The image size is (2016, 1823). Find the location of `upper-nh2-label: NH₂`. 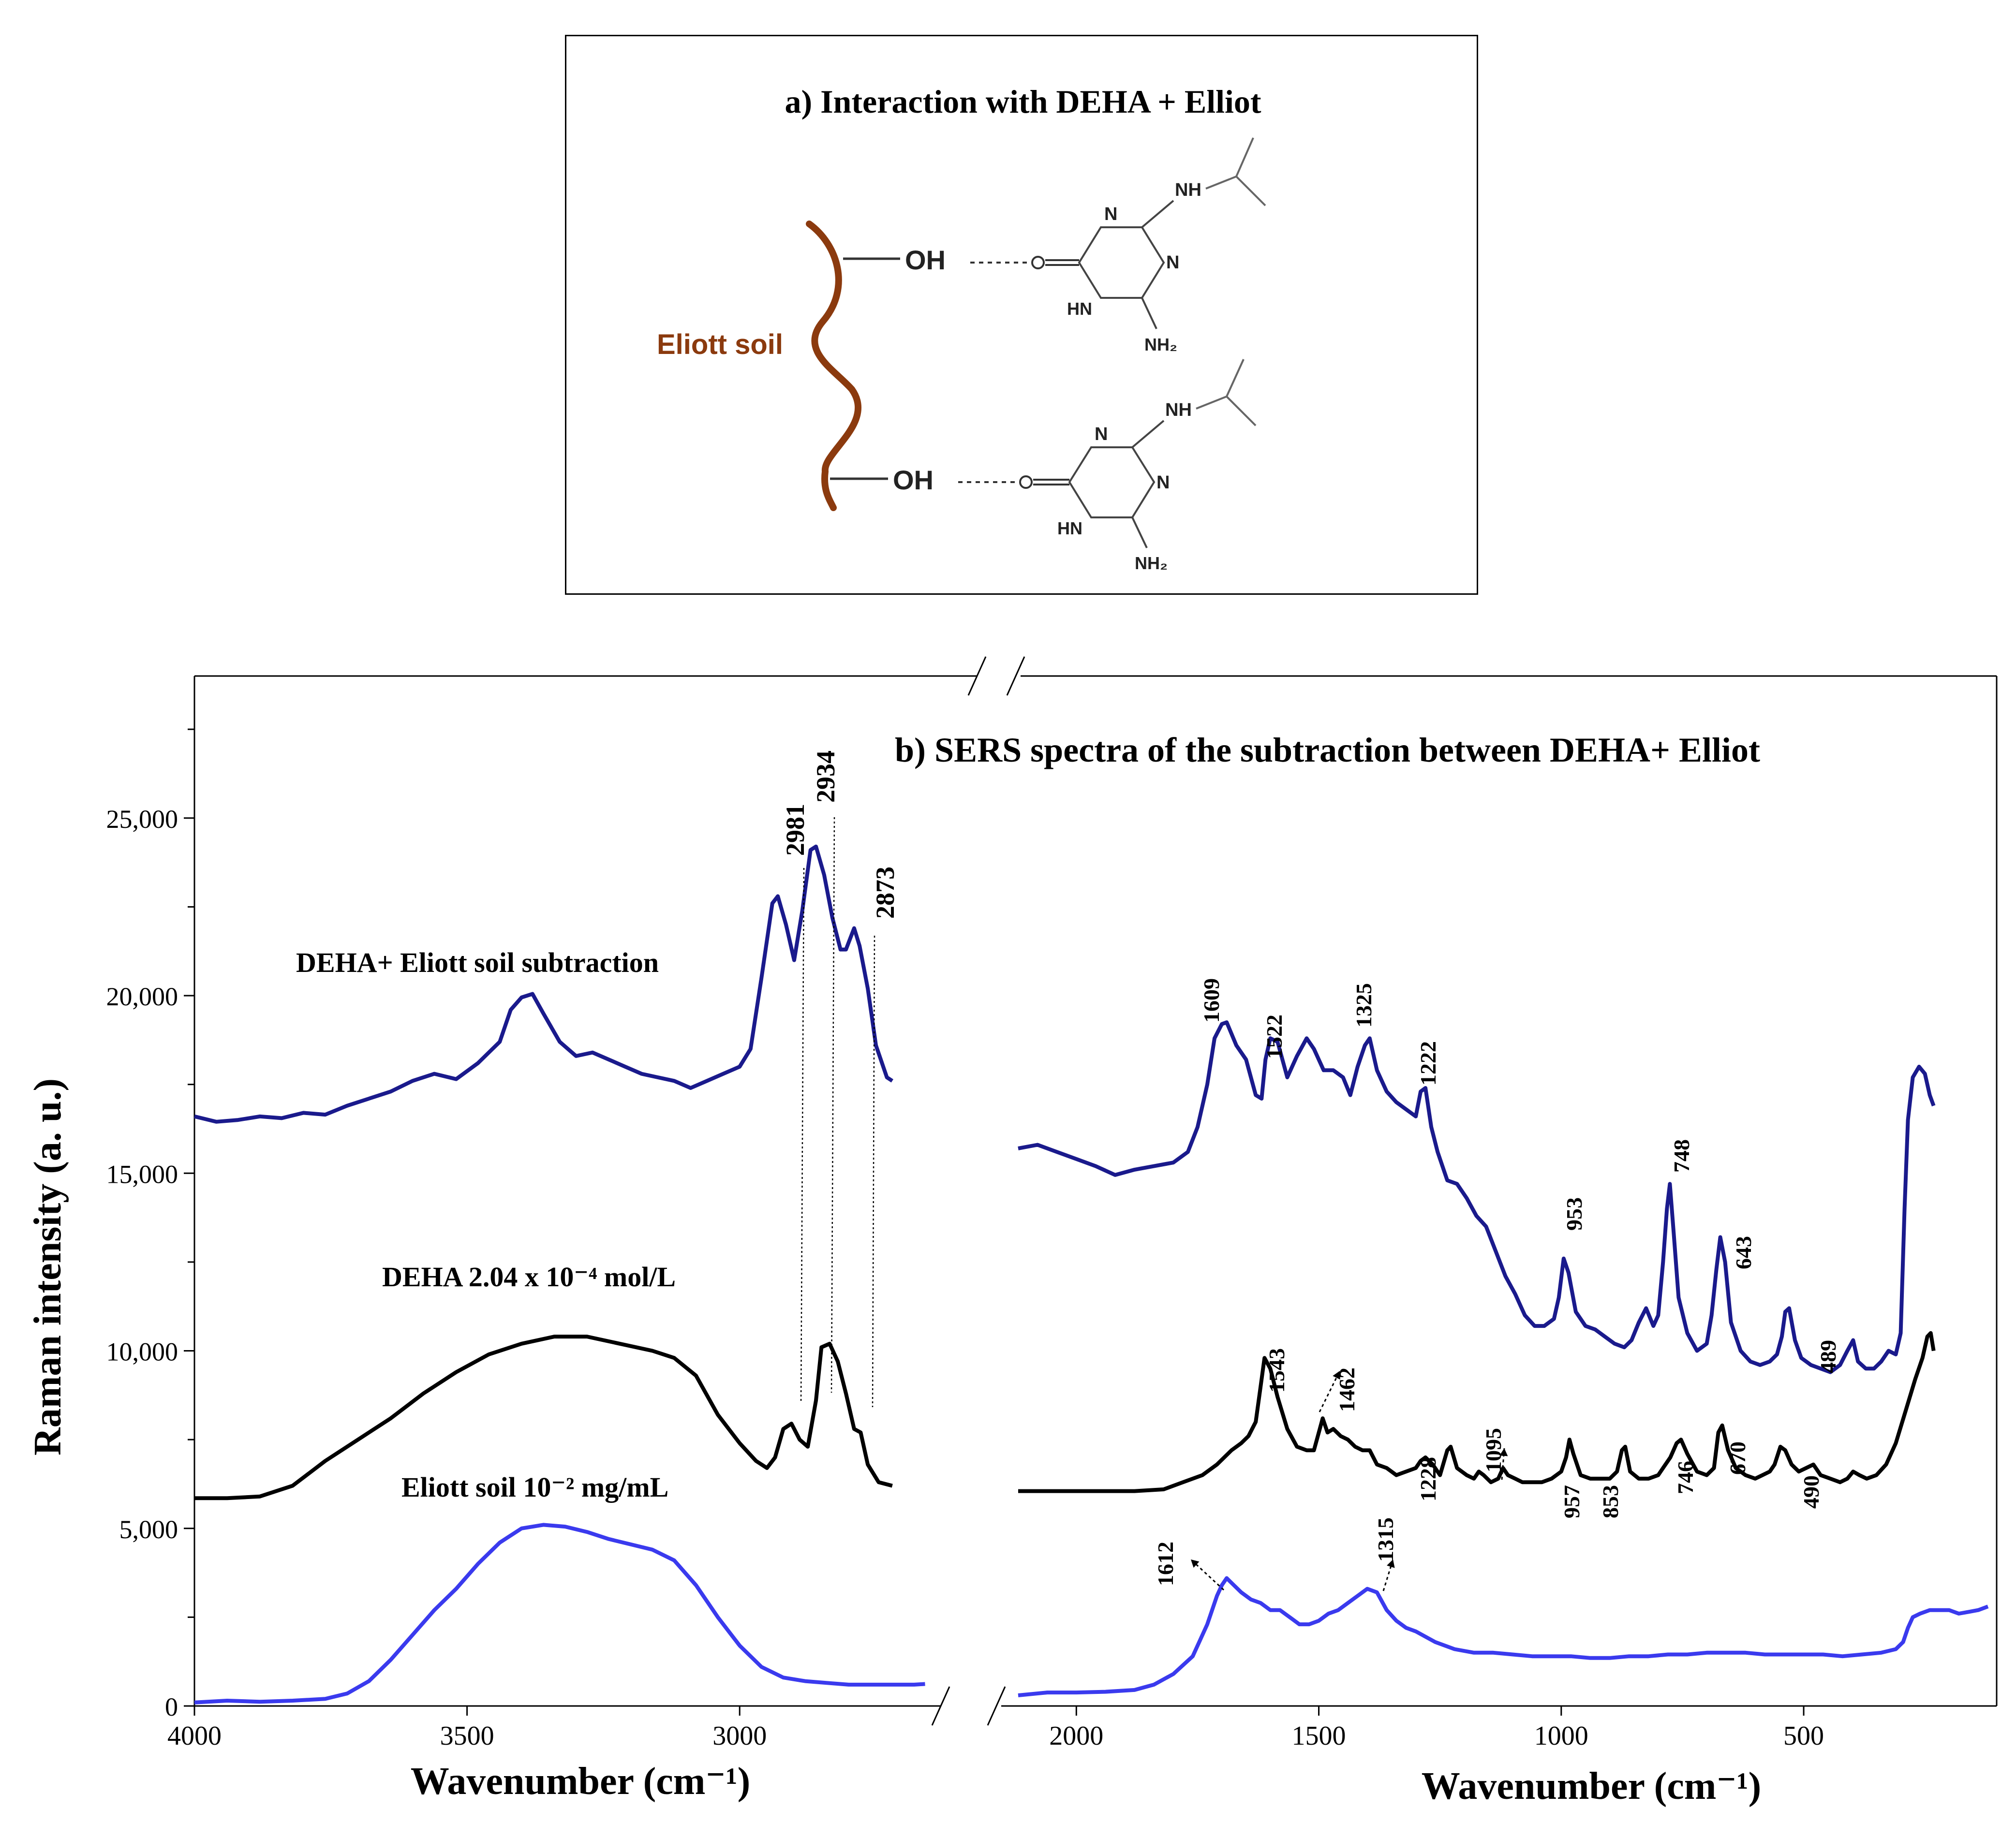

upper-nh2-label: NH₂ is located at coordinates (1161, 345).